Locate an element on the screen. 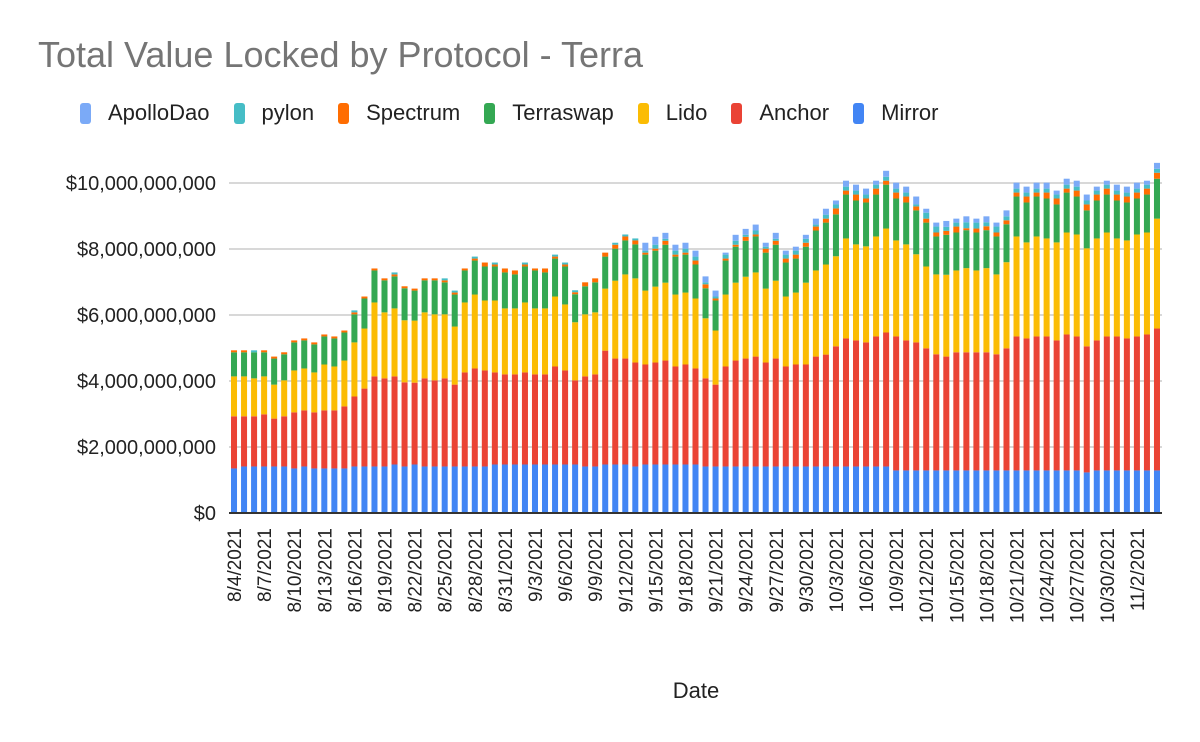  legend-item-mirror: Mirror is located at coordinates (896, 113).